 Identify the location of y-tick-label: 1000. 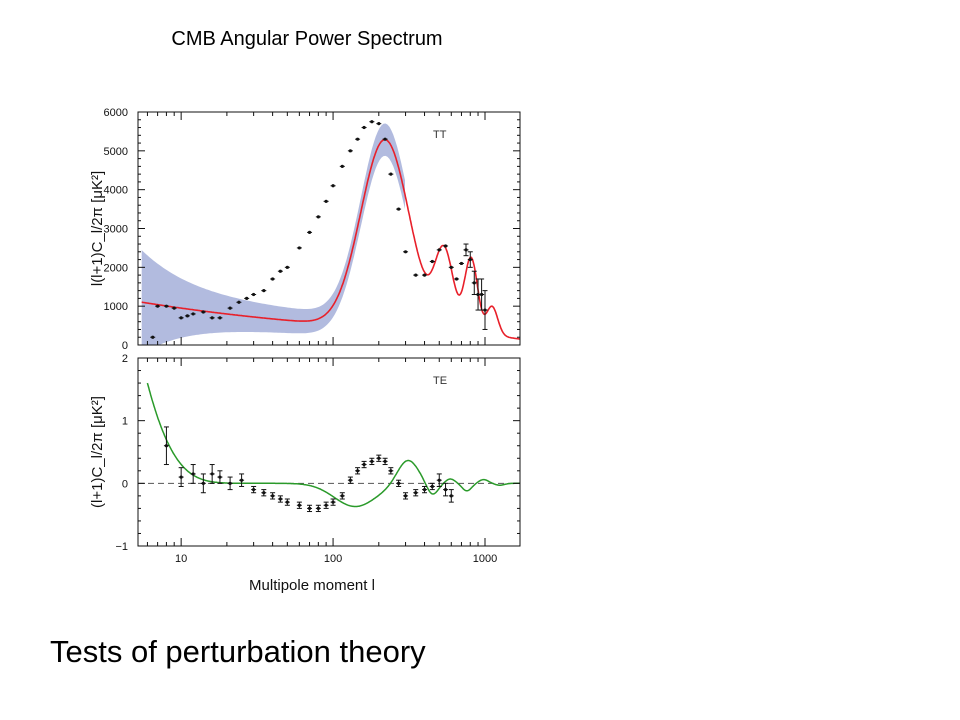
(116, 307).